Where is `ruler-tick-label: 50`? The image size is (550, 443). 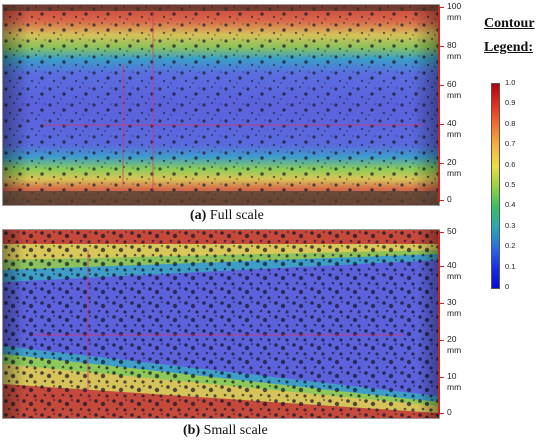
ruler-tick-label: 50 is located at coordinates (452, 231).